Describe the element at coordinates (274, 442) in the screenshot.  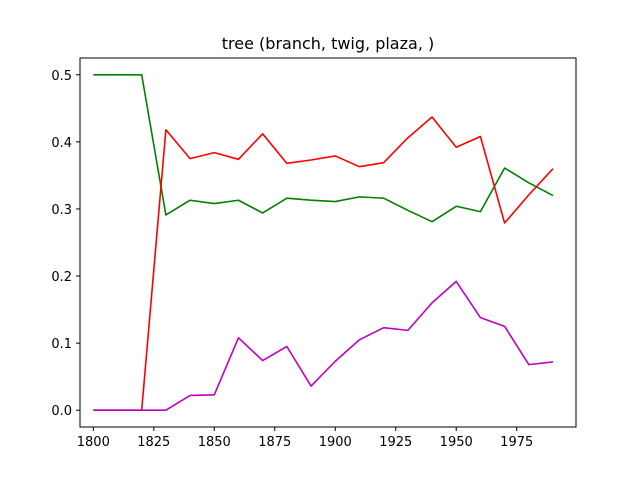
I see `x-tick-label: 1875` at that location.